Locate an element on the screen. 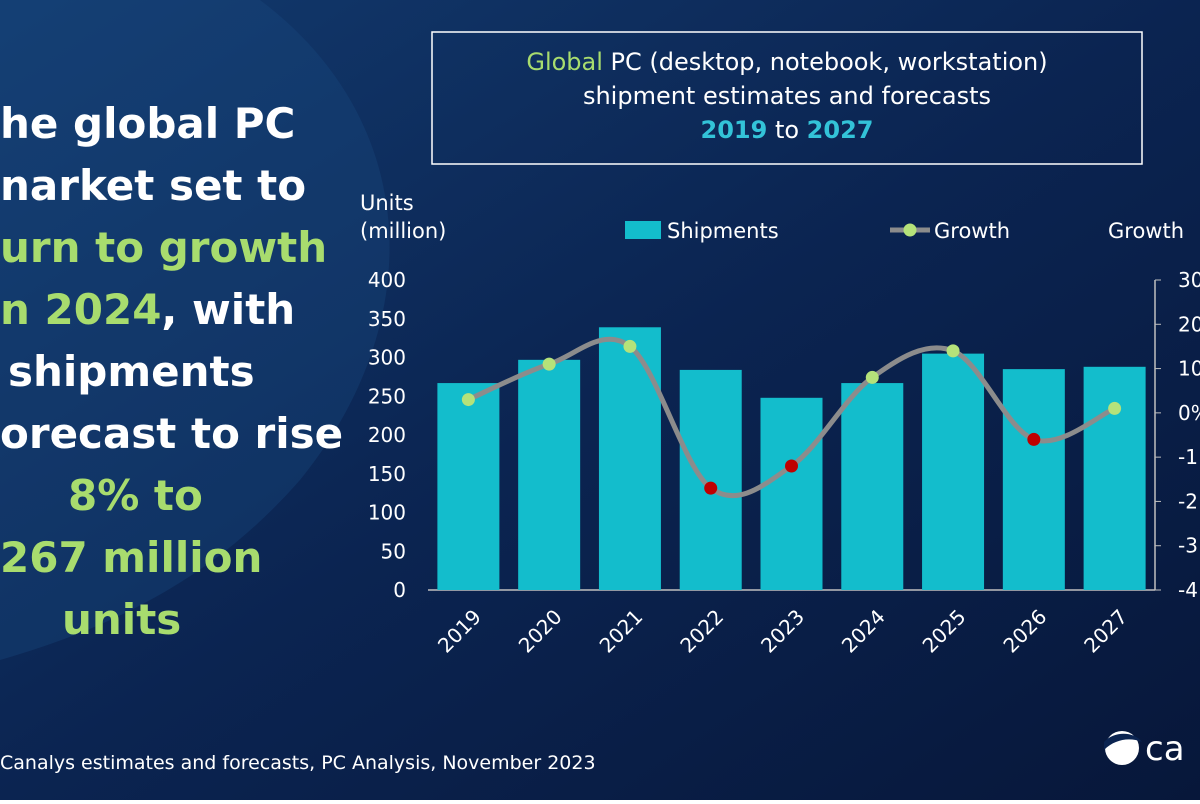 Image resolution: width=1200 pixels, height=804 pixels. headline-line: urn to growth is located at coordinates (163, 247).